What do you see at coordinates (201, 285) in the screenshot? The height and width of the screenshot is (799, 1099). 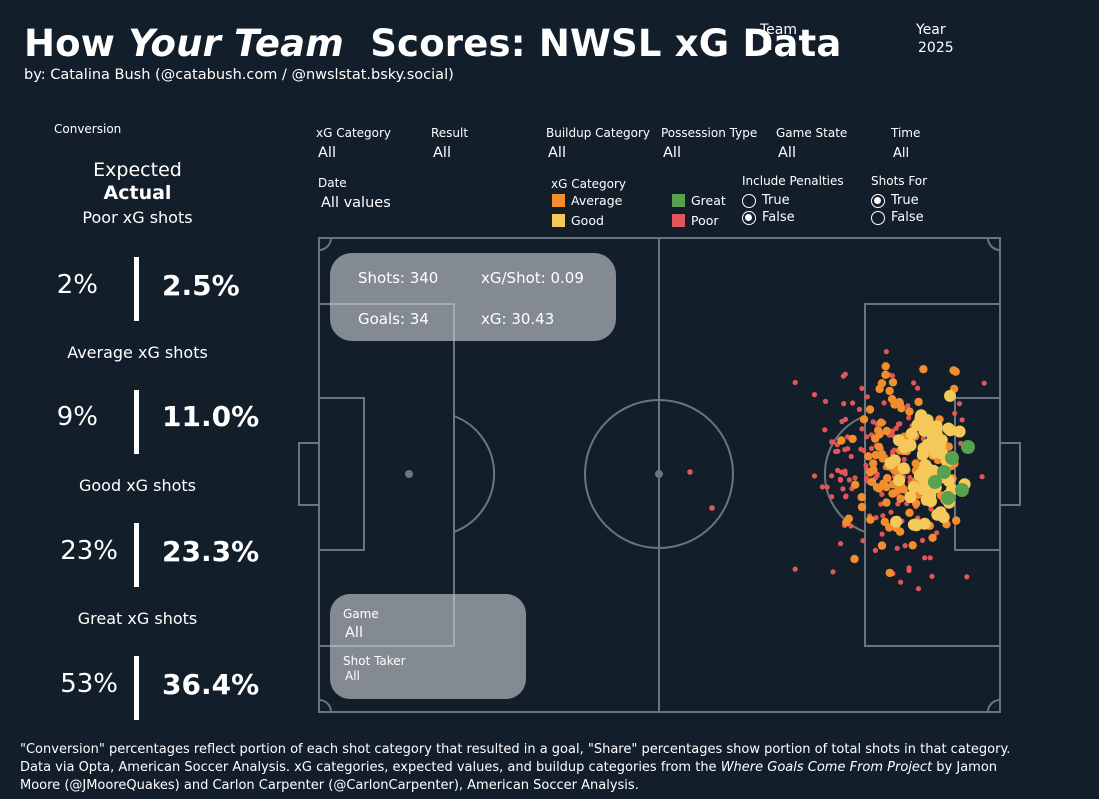 I see `actual-value-poor: 2.5%` at bounding box center [201, 285].